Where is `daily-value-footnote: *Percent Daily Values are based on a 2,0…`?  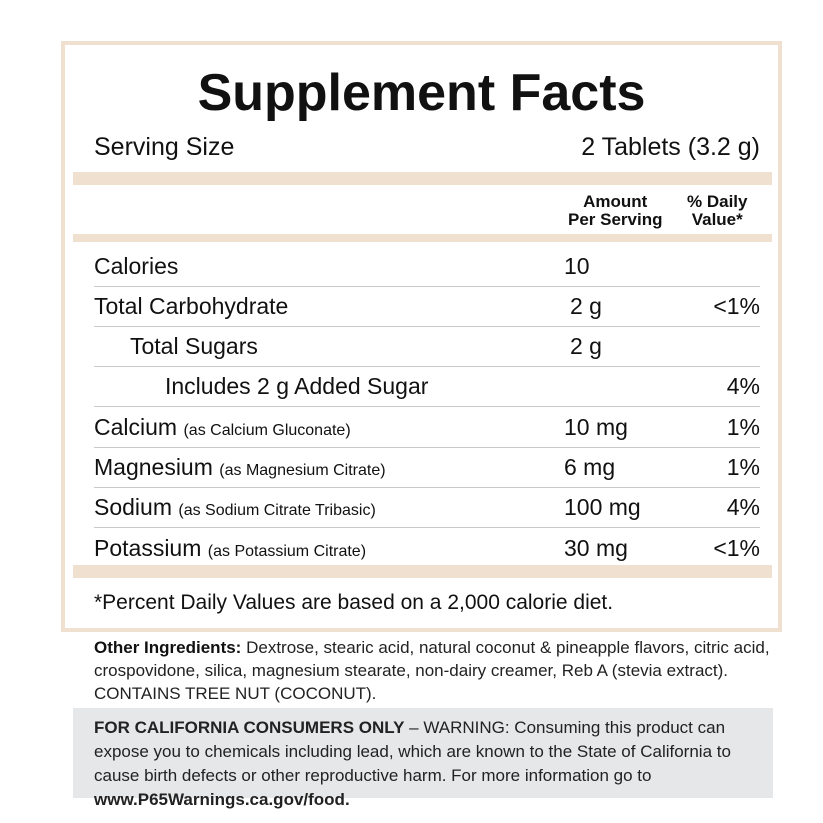 daily-value-footnote: *Percent Daily Values are based on a 2,0… is located at coordinates (354, 602).